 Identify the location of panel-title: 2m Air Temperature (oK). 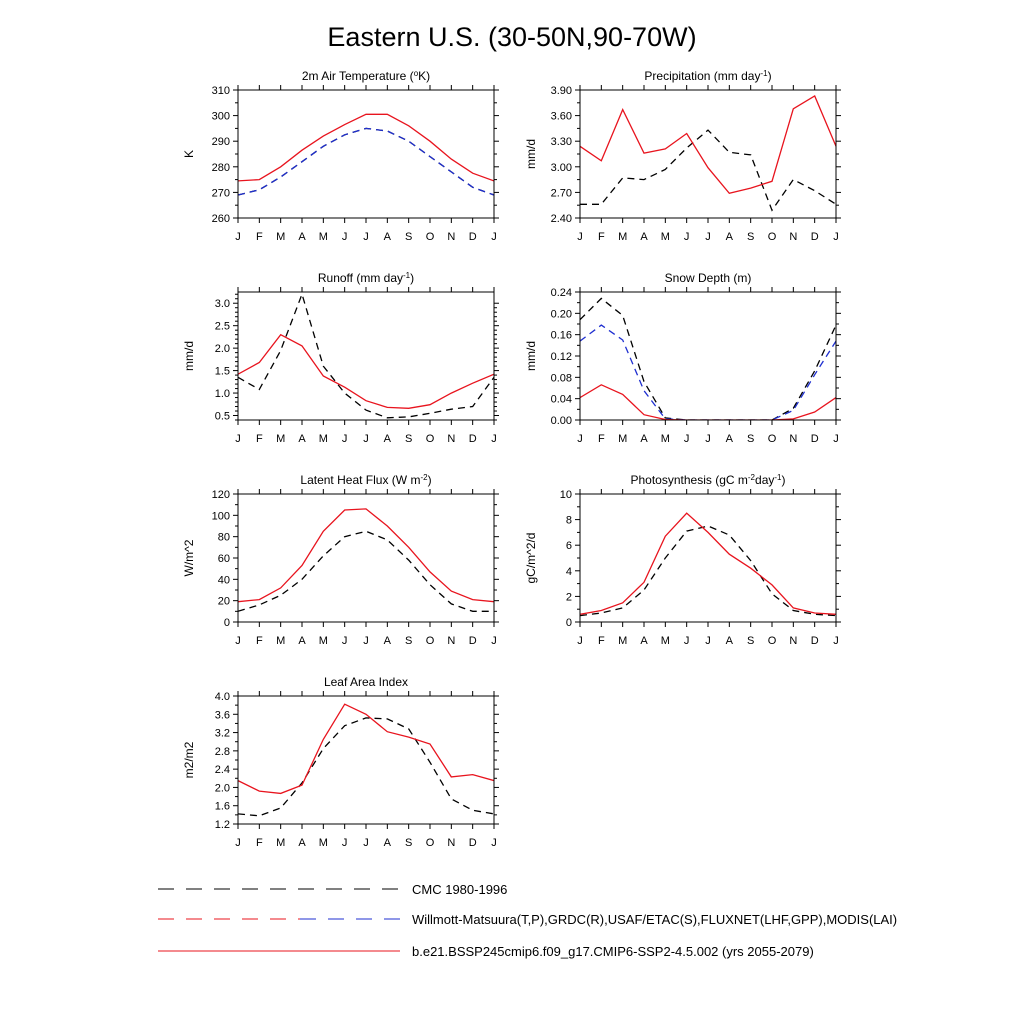
(366, 76).